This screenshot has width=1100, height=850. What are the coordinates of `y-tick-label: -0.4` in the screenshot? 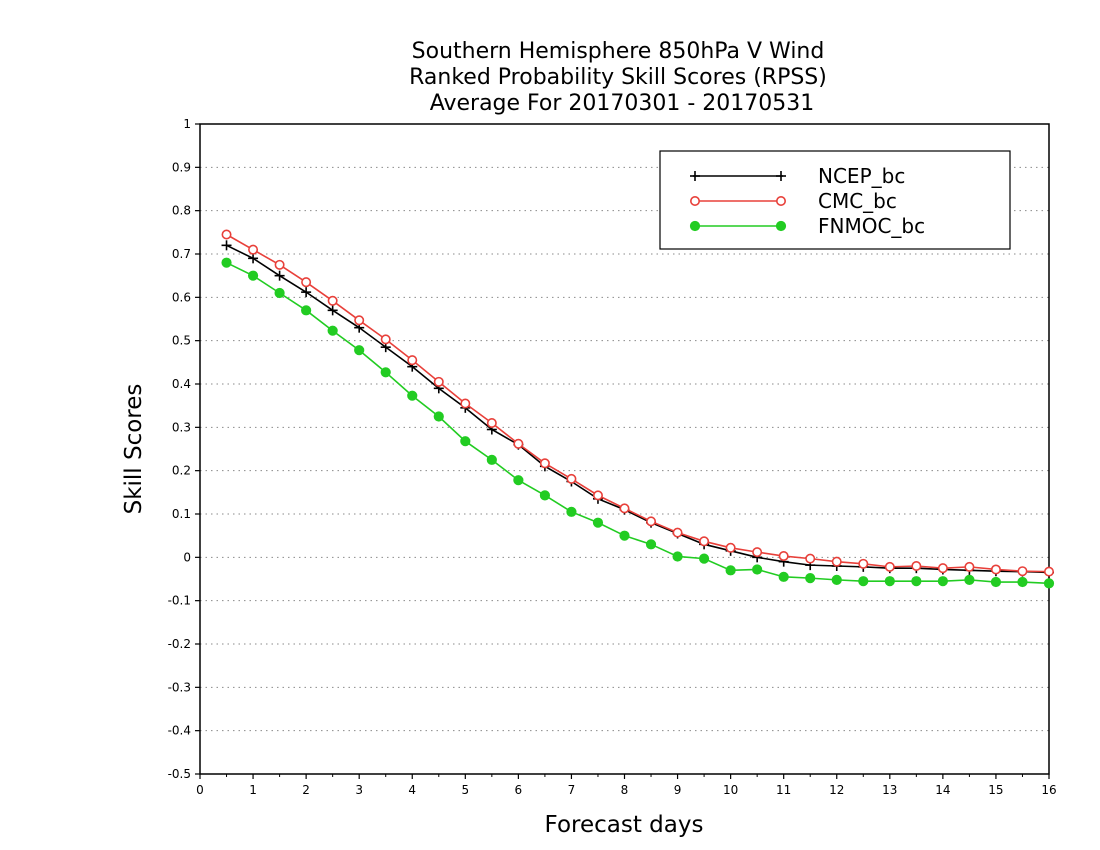 It's located at (179, 731).